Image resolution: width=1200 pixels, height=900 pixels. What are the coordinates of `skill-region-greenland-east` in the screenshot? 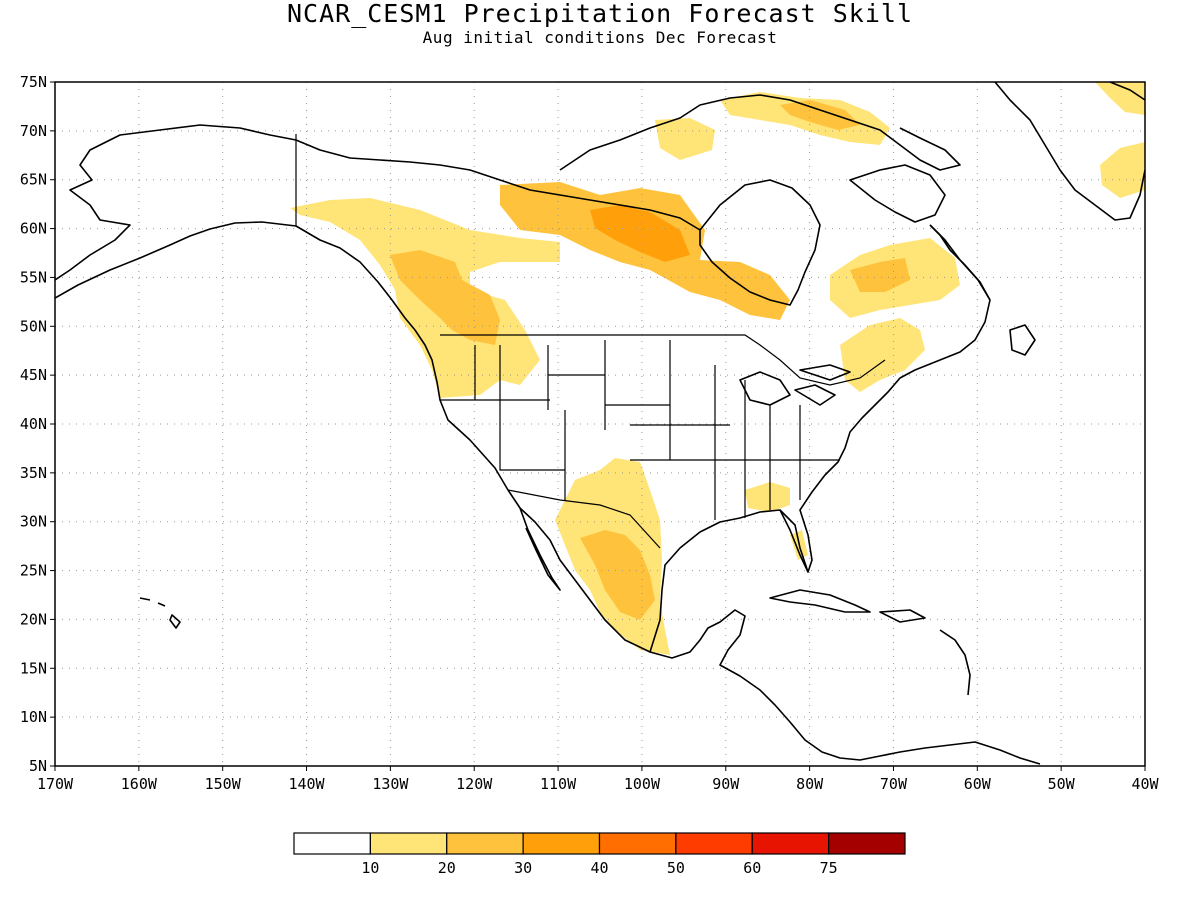 It's located at (1120, 140).